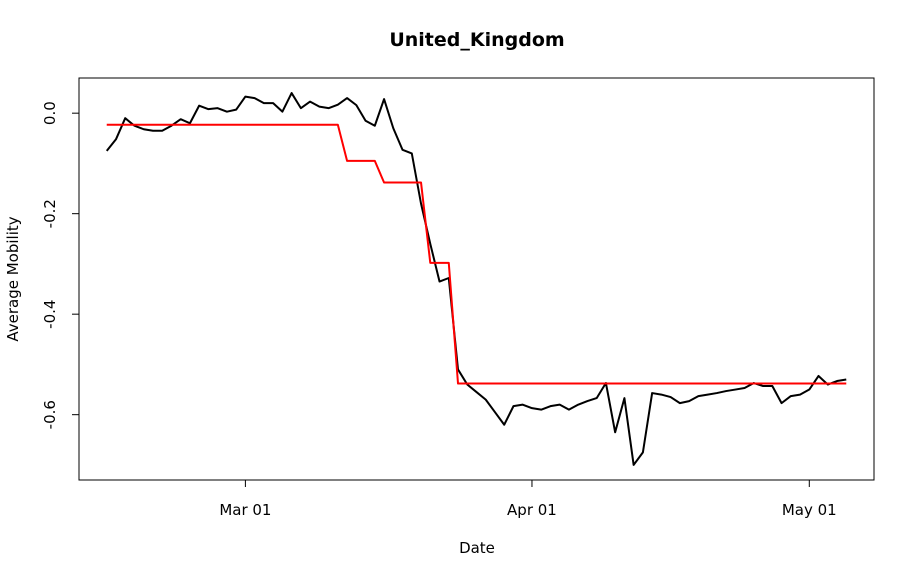 The height and width of the screenshot is (578, 915). What do you see at coordinates (50, 213) in the screenshot?
I see `y-tick-label: -0.2` at bounding box center [50, 213].